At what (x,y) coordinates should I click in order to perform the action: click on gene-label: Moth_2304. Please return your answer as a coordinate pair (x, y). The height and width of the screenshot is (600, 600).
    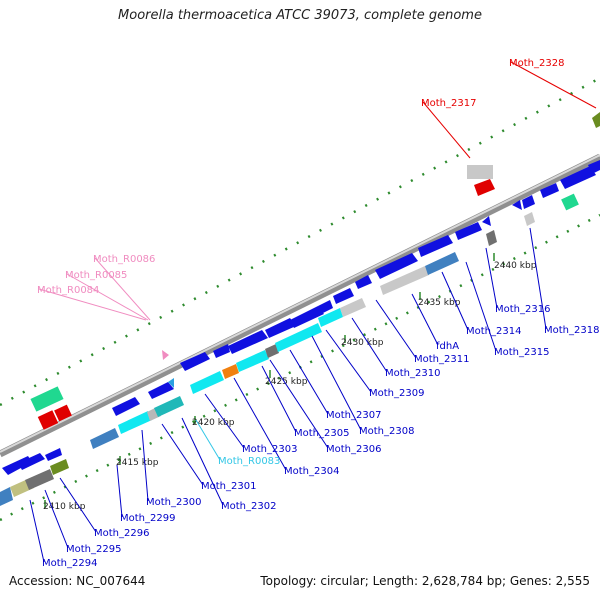
    Looking at the image, I should click on (311, 471).